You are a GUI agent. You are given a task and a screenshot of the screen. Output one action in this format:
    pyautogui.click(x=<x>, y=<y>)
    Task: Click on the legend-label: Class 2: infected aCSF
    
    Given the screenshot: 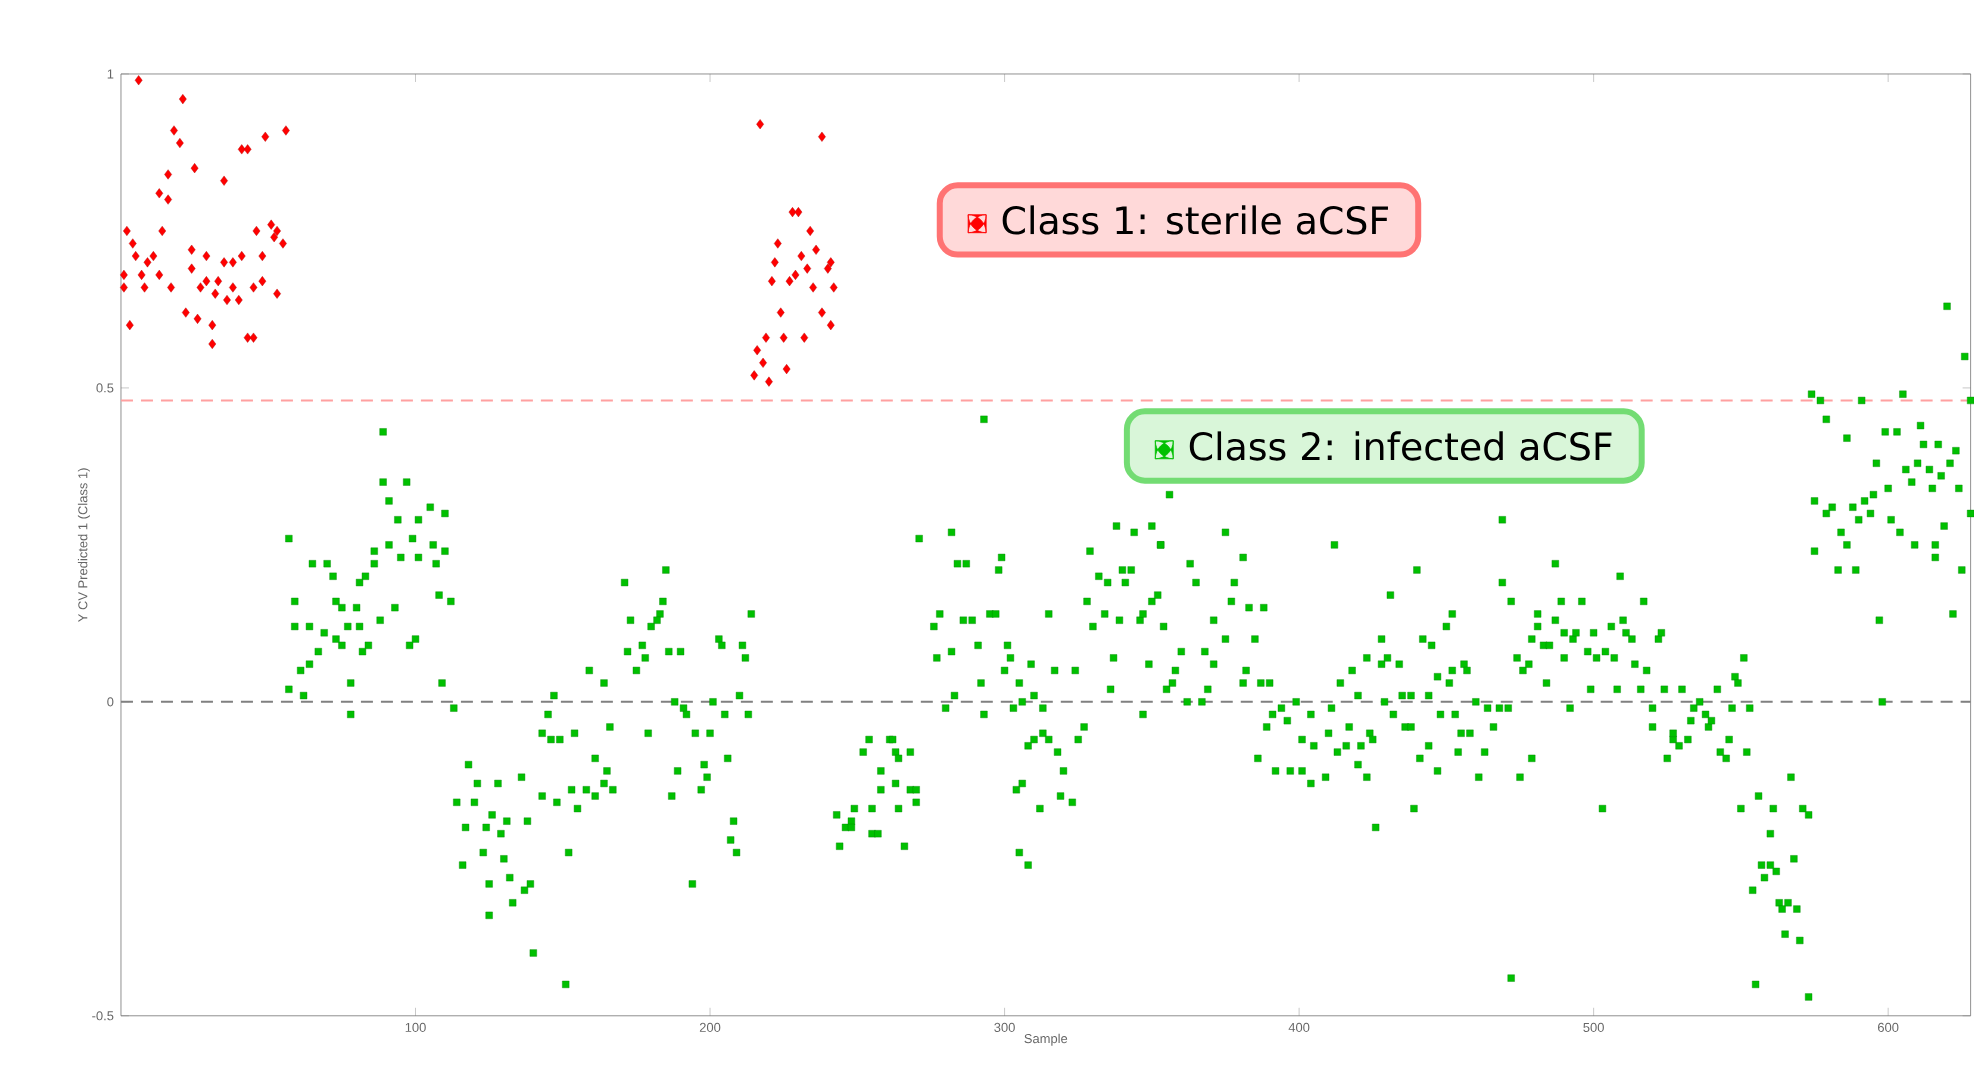 What is the action you would take?
    pyautogui.click(x=1400, y=446)
    